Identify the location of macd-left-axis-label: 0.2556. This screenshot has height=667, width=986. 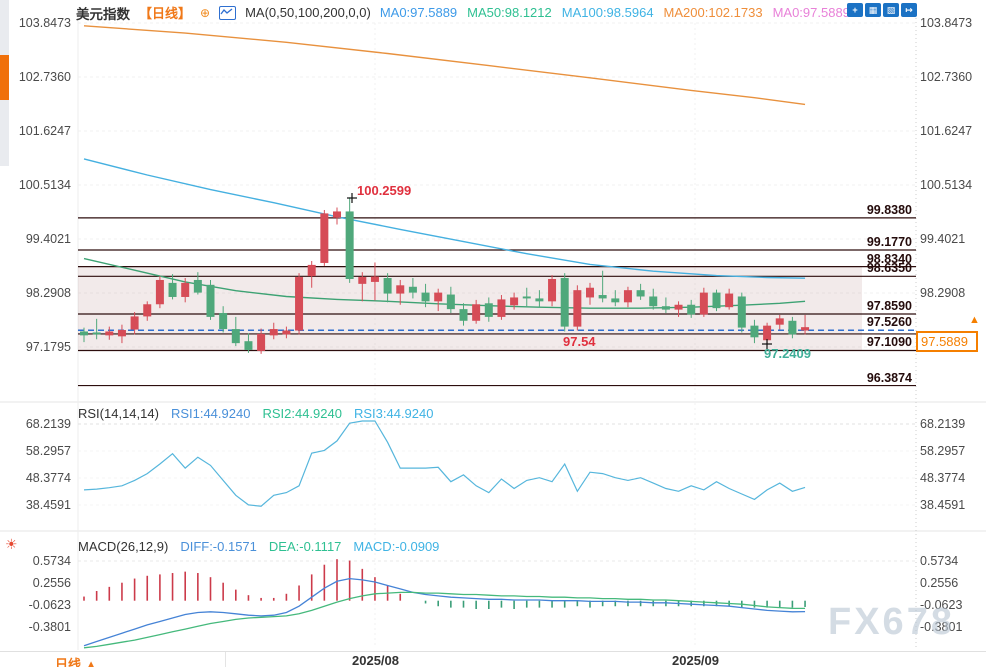
(51, 583).